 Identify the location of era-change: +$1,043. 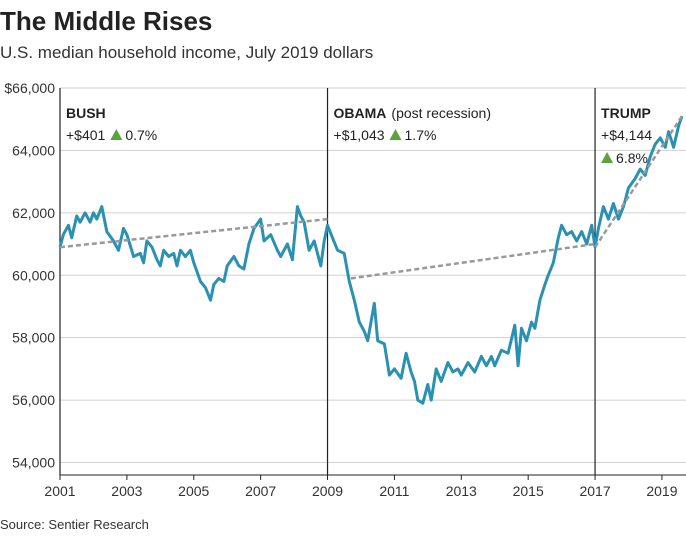
(359, 135).